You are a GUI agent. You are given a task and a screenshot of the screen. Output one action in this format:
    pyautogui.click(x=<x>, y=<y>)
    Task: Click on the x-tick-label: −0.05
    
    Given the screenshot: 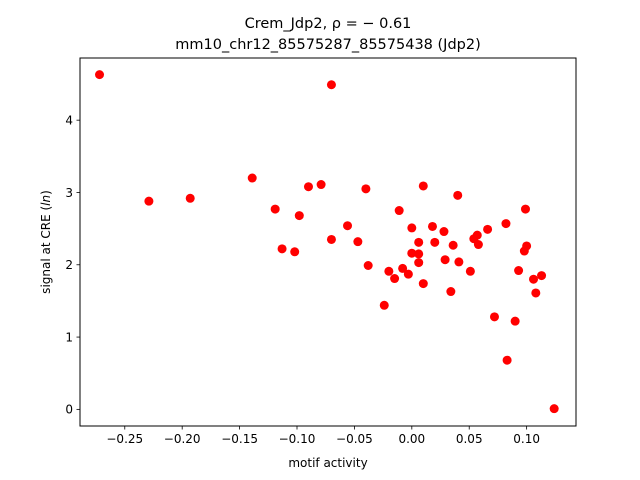 What is the action you would take?
    pyautogui.click(x=354, y=439)
    